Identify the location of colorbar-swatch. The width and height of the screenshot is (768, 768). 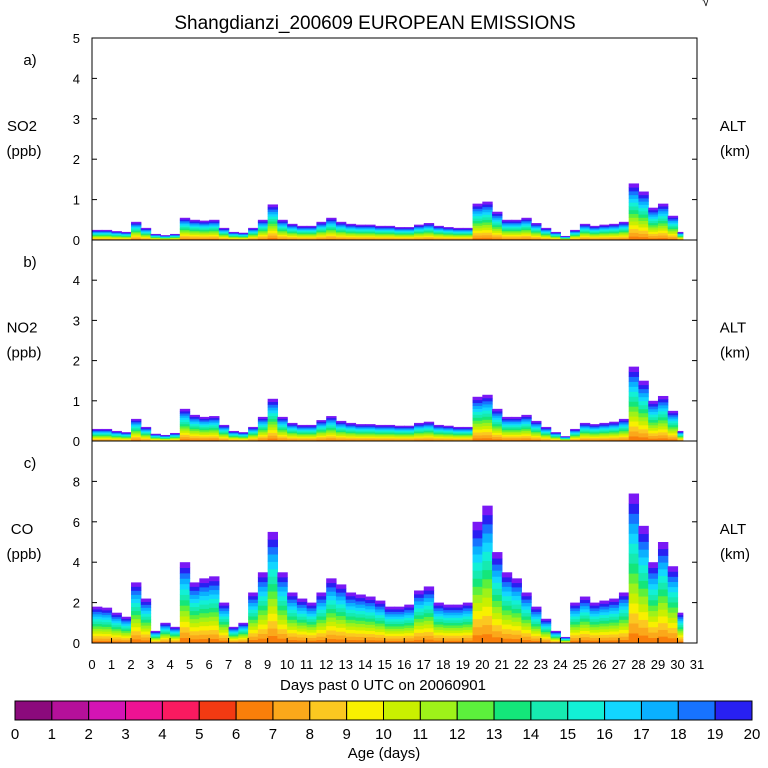
(144, 710).